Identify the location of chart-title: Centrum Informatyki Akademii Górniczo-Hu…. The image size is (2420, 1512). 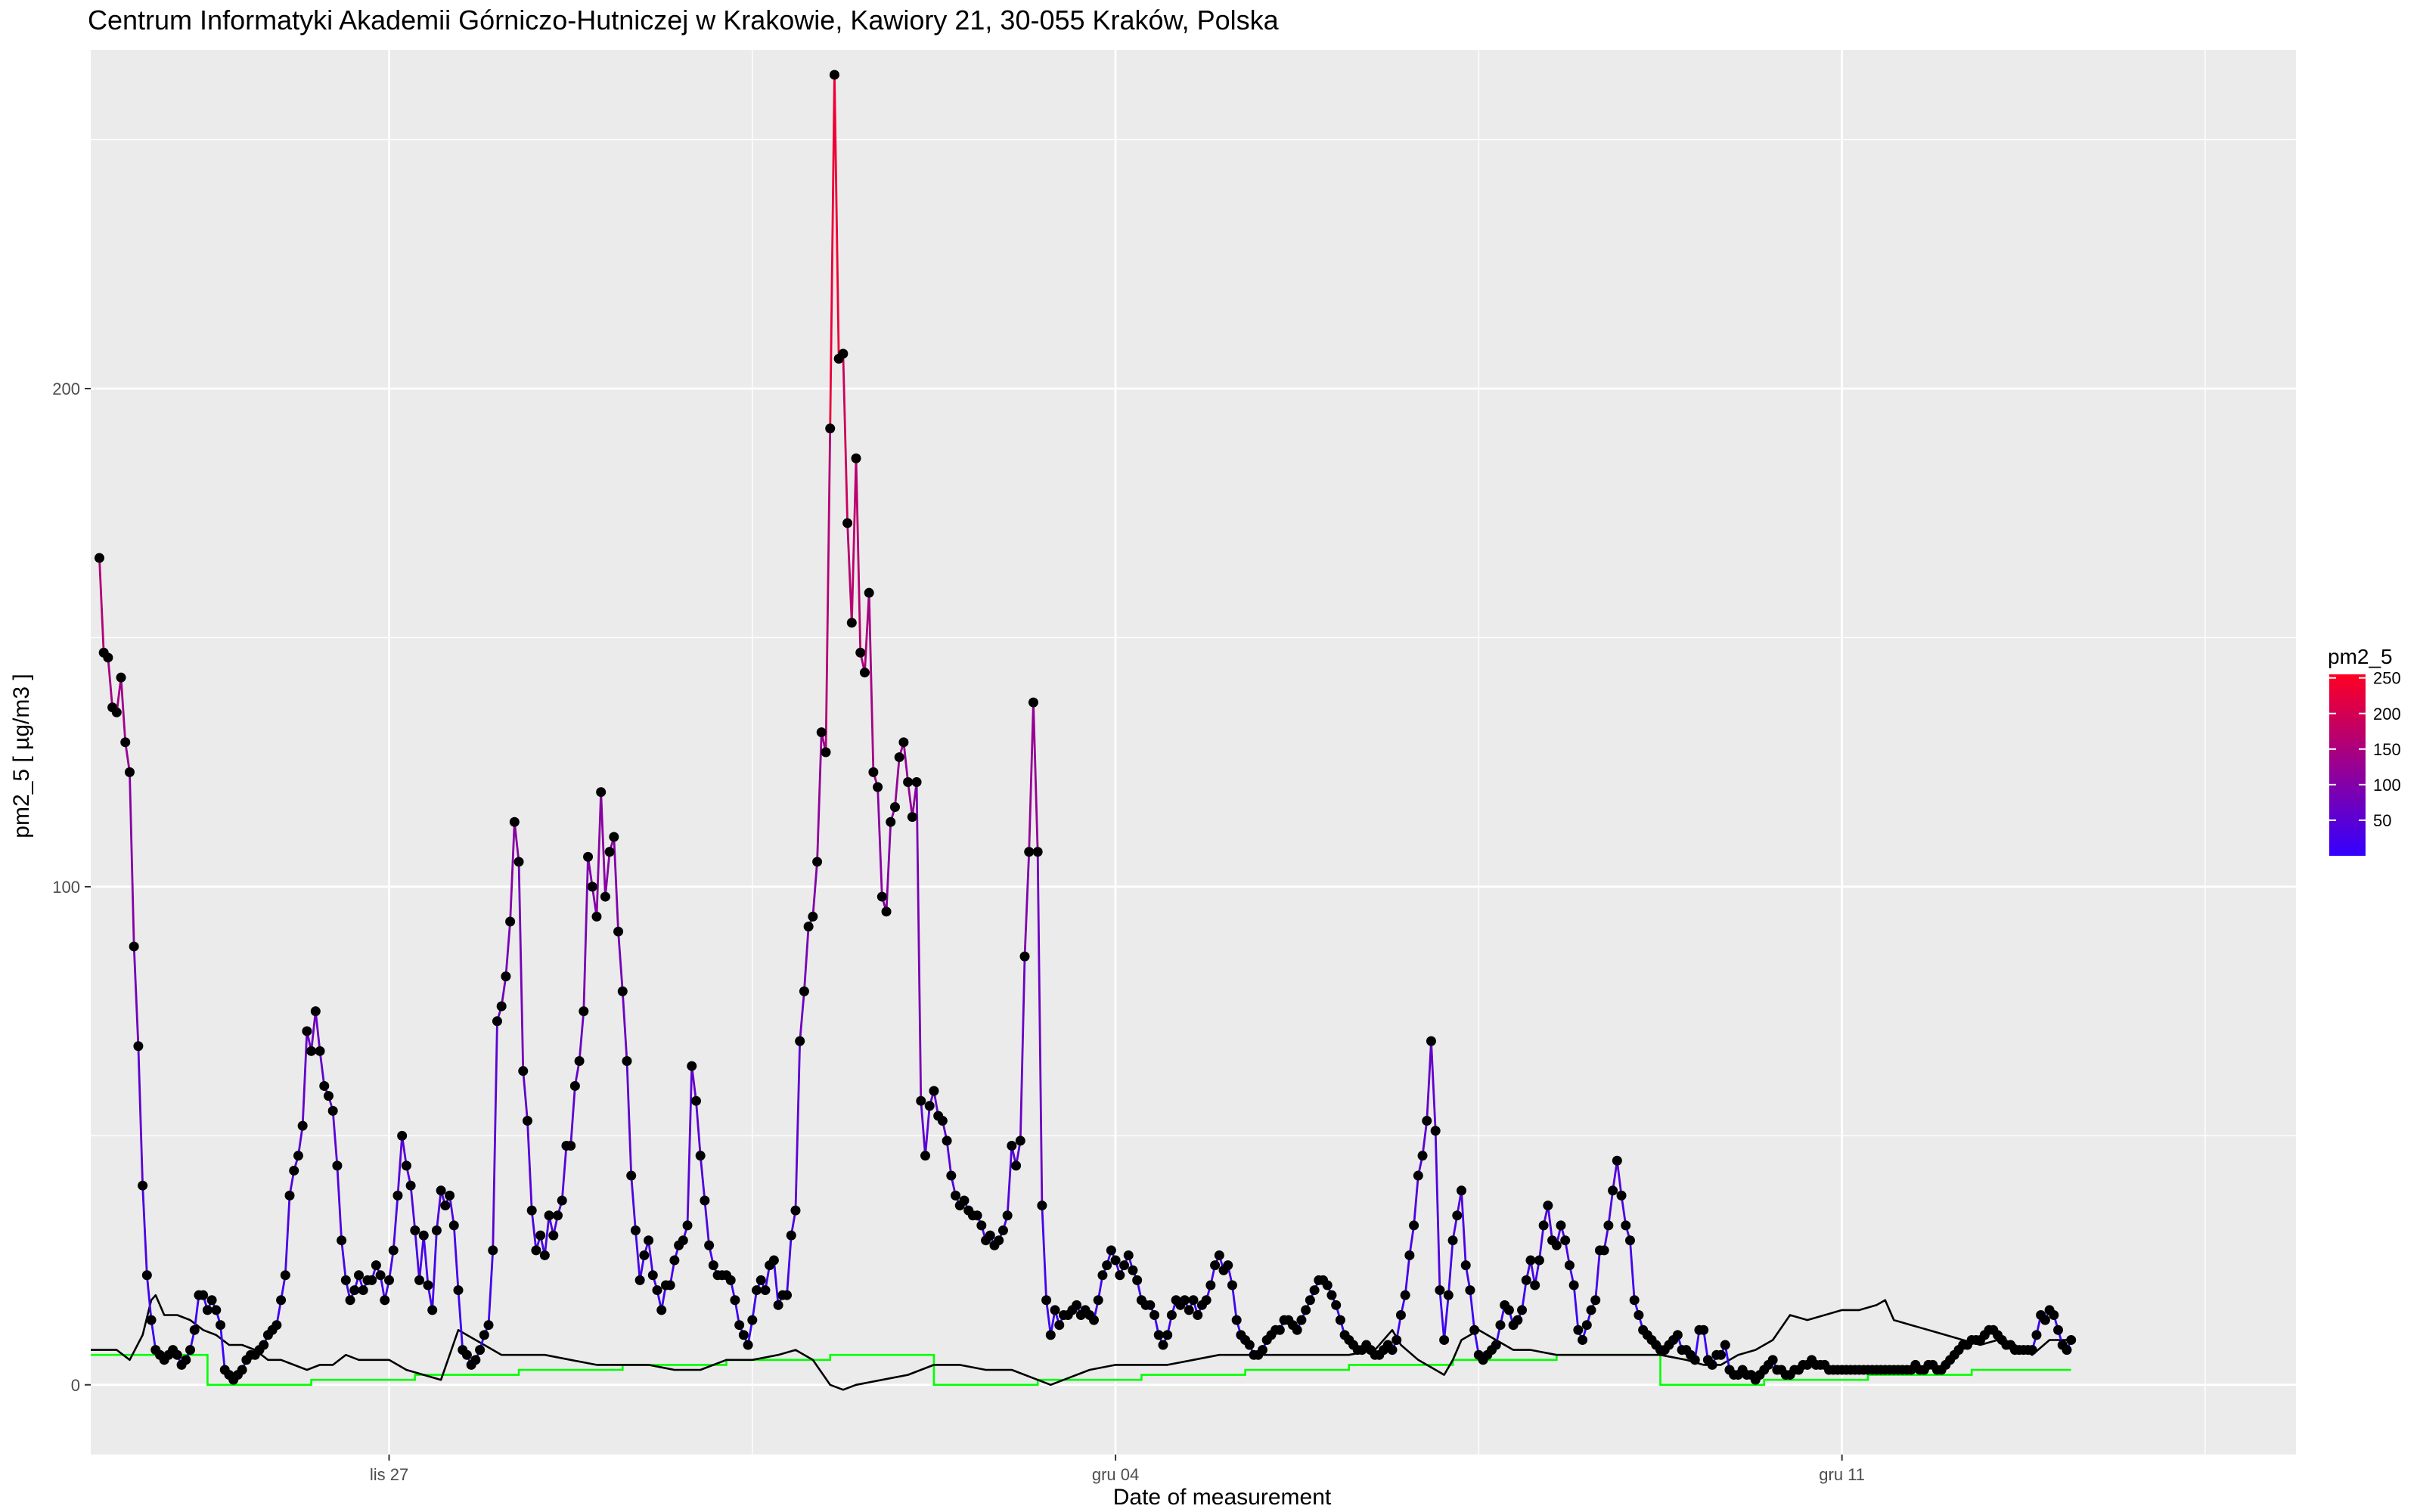
(683, 20).